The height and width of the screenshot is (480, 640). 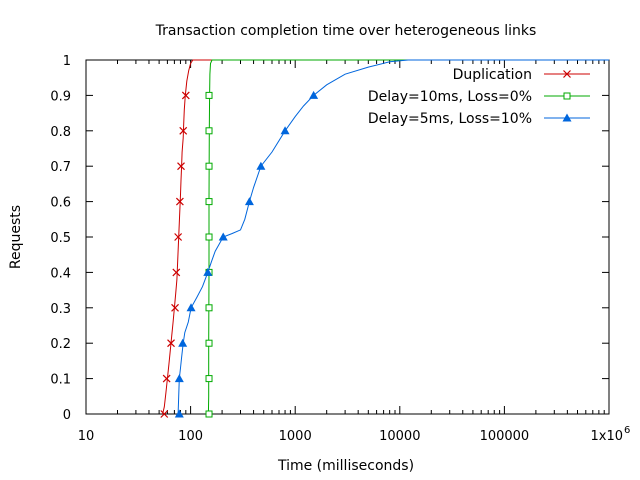 What do you see at coordinates (60, 96) in the screenshot?
I see `y-tick-label: 0.9` at bounding box center [60, 96].